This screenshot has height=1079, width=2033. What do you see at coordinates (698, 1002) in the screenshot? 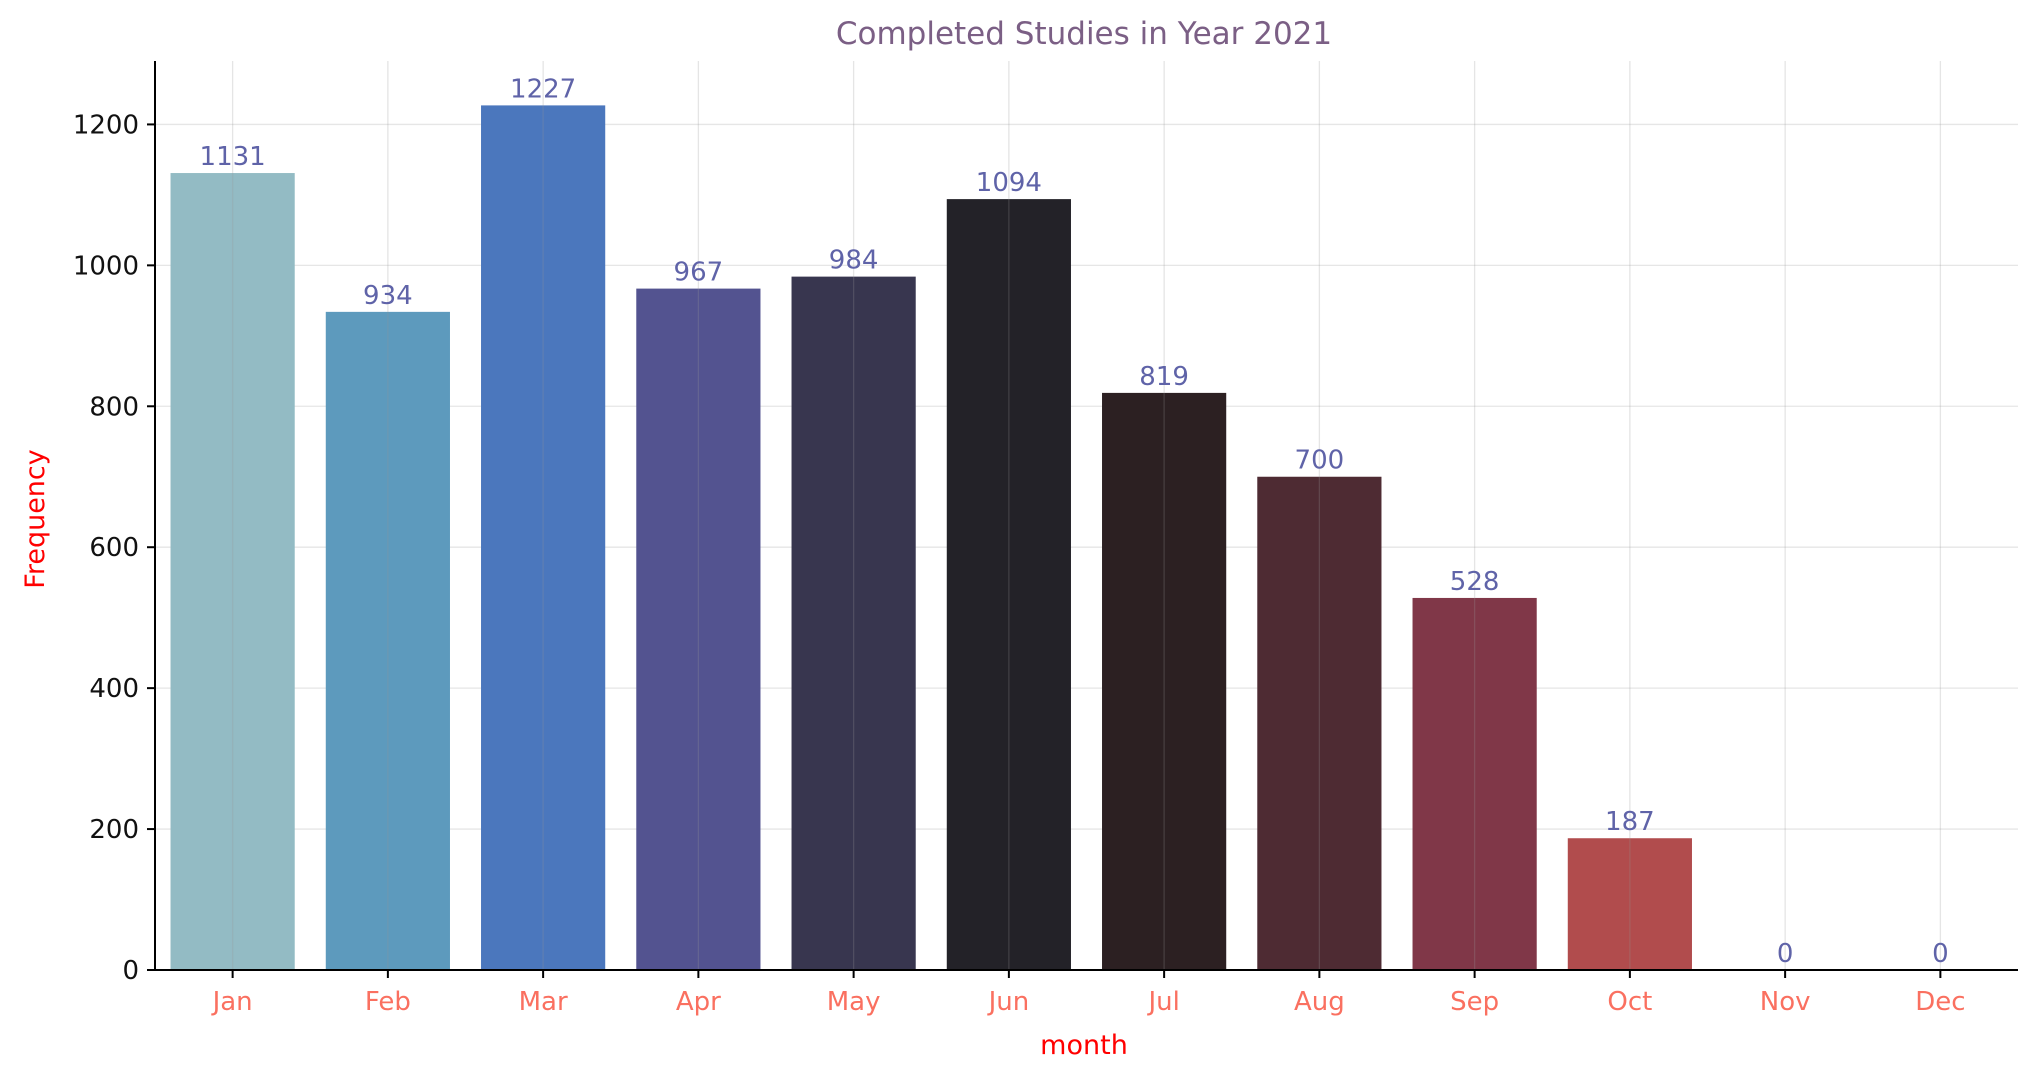
I see `x-tick-label-apr: Apr` at bounding box center [698, 1002].